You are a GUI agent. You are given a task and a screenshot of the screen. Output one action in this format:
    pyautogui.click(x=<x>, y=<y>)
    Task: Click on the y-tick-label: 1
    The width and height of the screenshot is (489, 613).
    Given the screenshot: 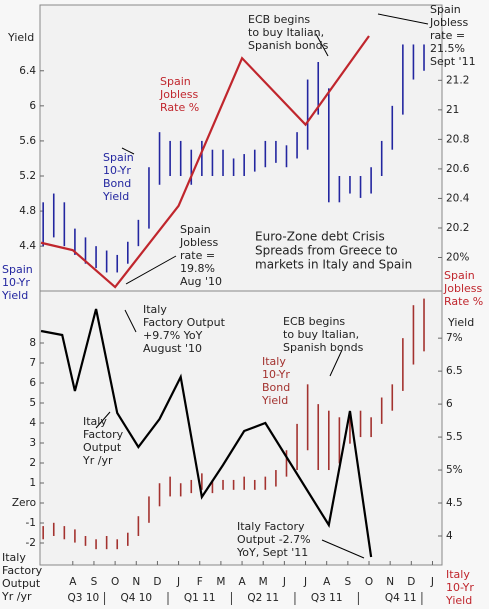 What is the action you would take?
    pyautogui.click(x=32, y=483)
    